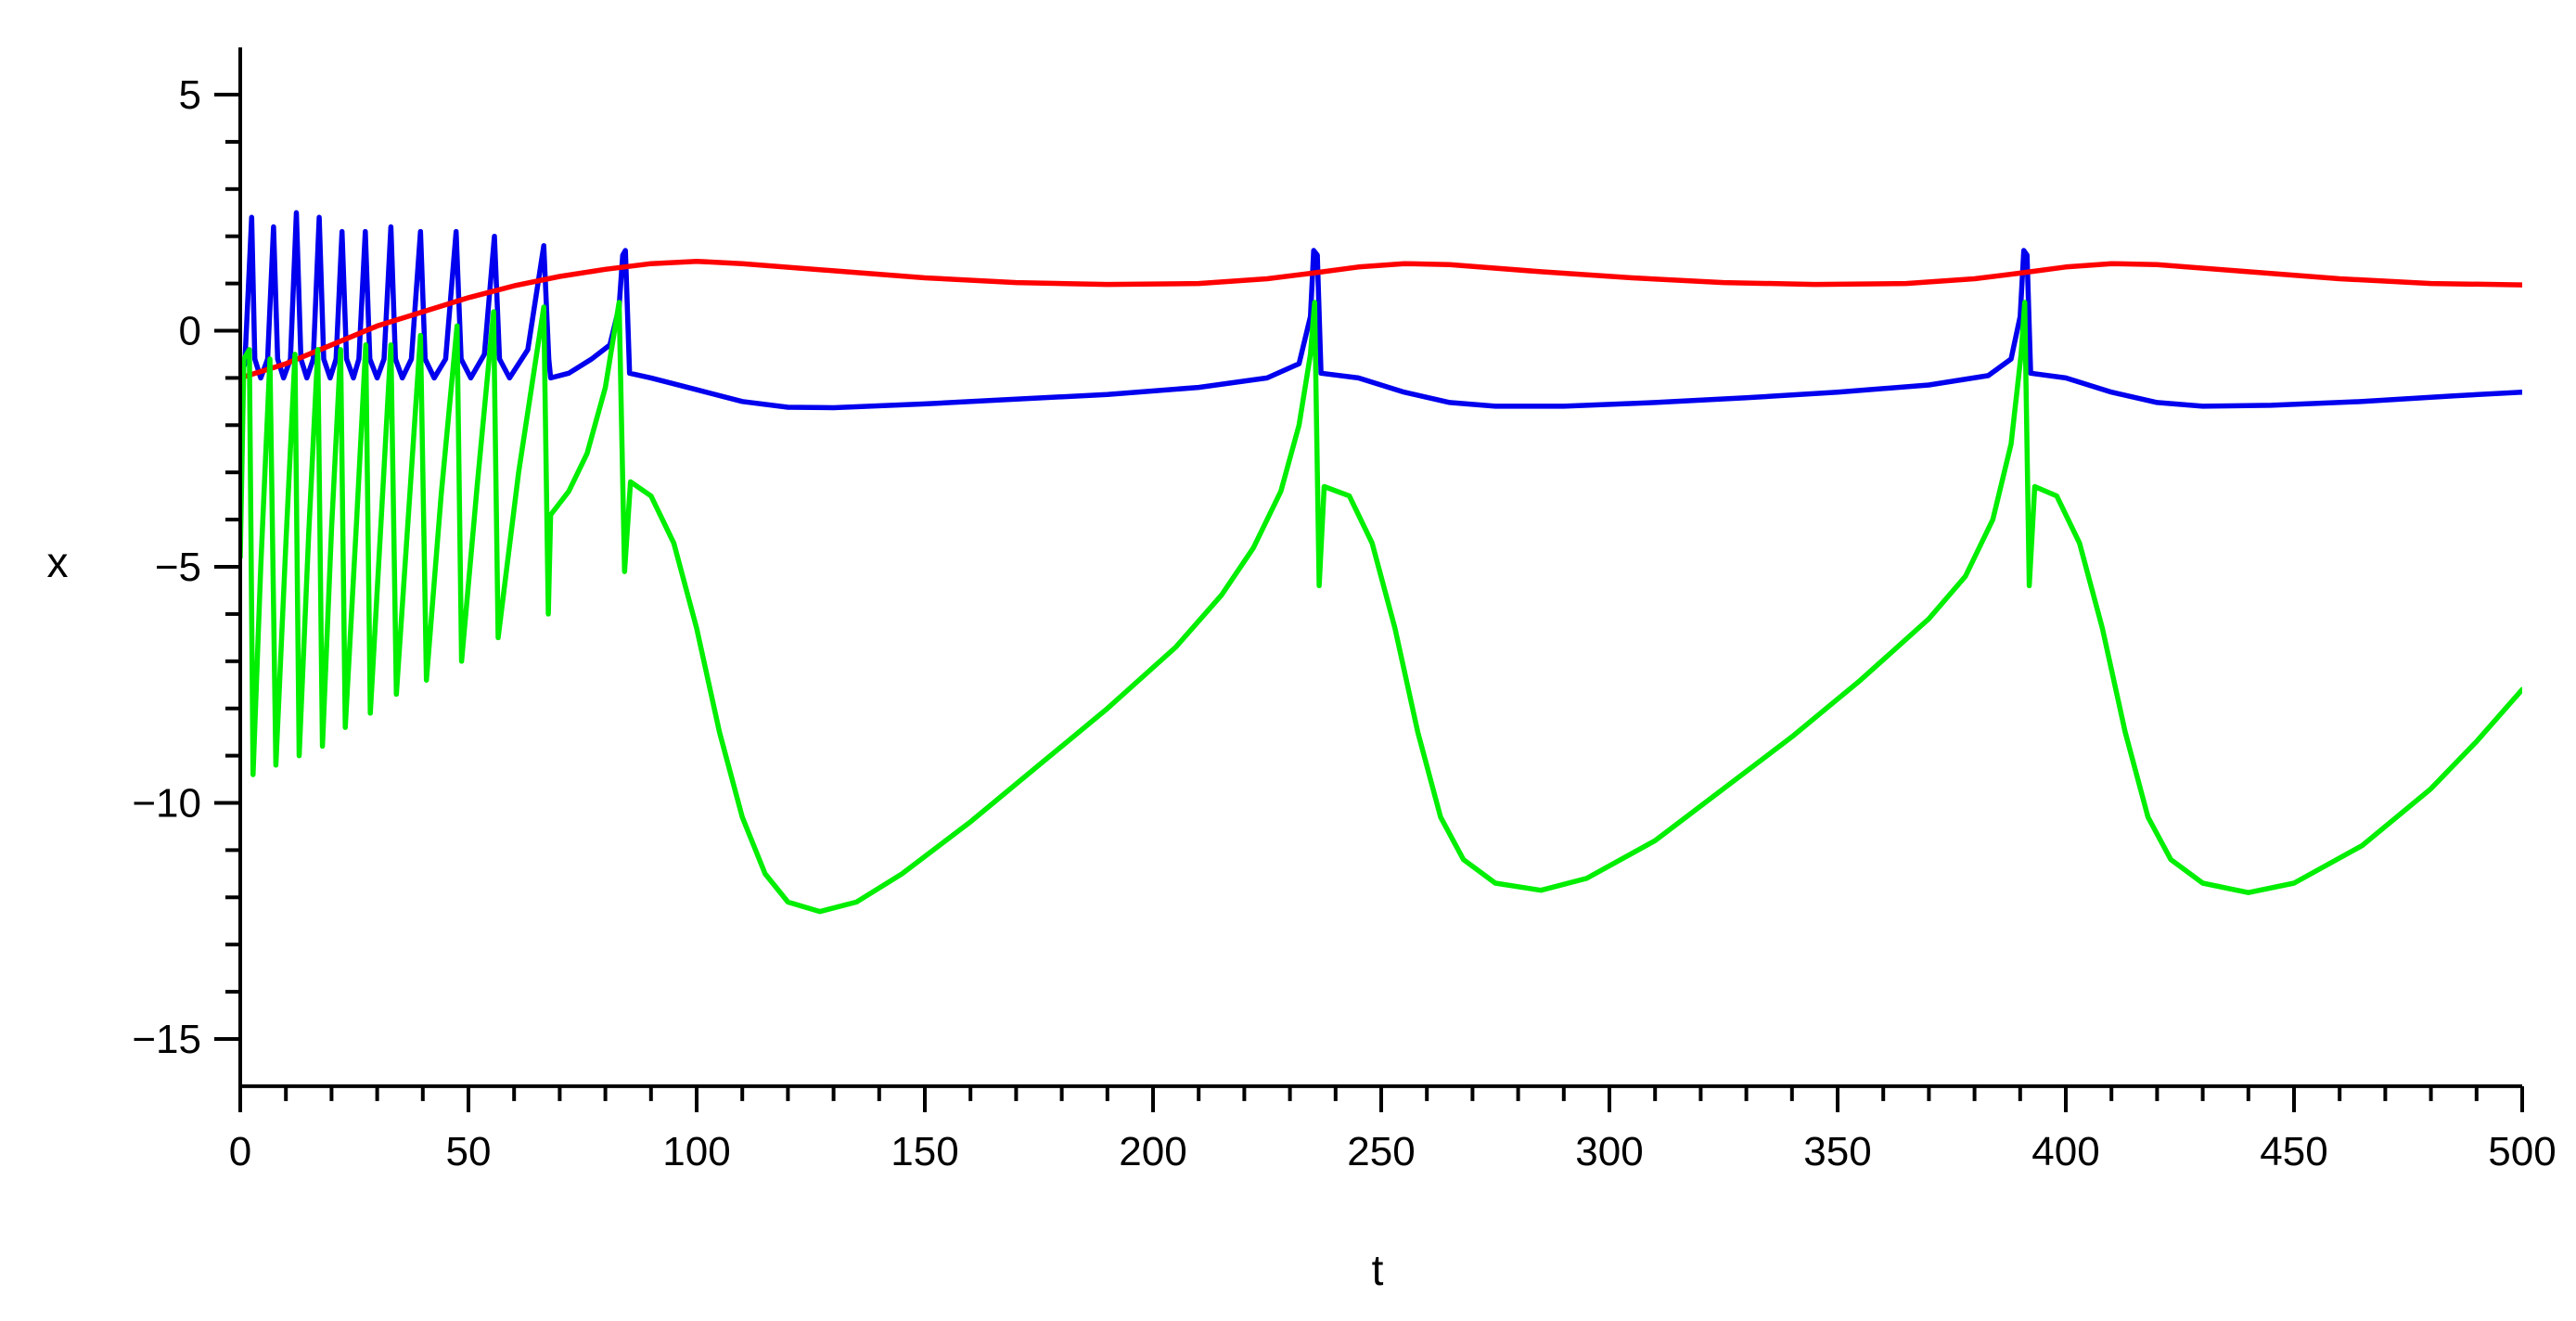  What do you see at coordinates (924, 1151) in the screenshot?
I see `x-tick-label: 150` at bounding box center [924, 1151].